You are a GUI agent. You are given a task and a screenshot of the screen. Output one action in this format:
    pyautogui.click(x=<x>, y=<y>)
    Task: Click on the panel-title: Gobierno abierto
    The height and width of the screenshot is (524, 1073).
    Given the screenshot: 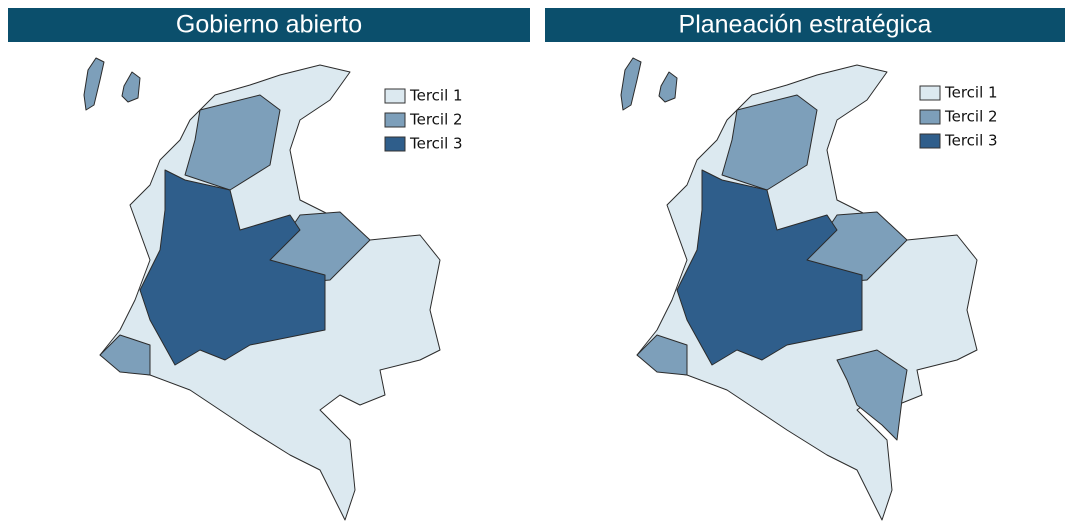 What is the action you would take?
    pyautogui.click(x=269, y=25)
    